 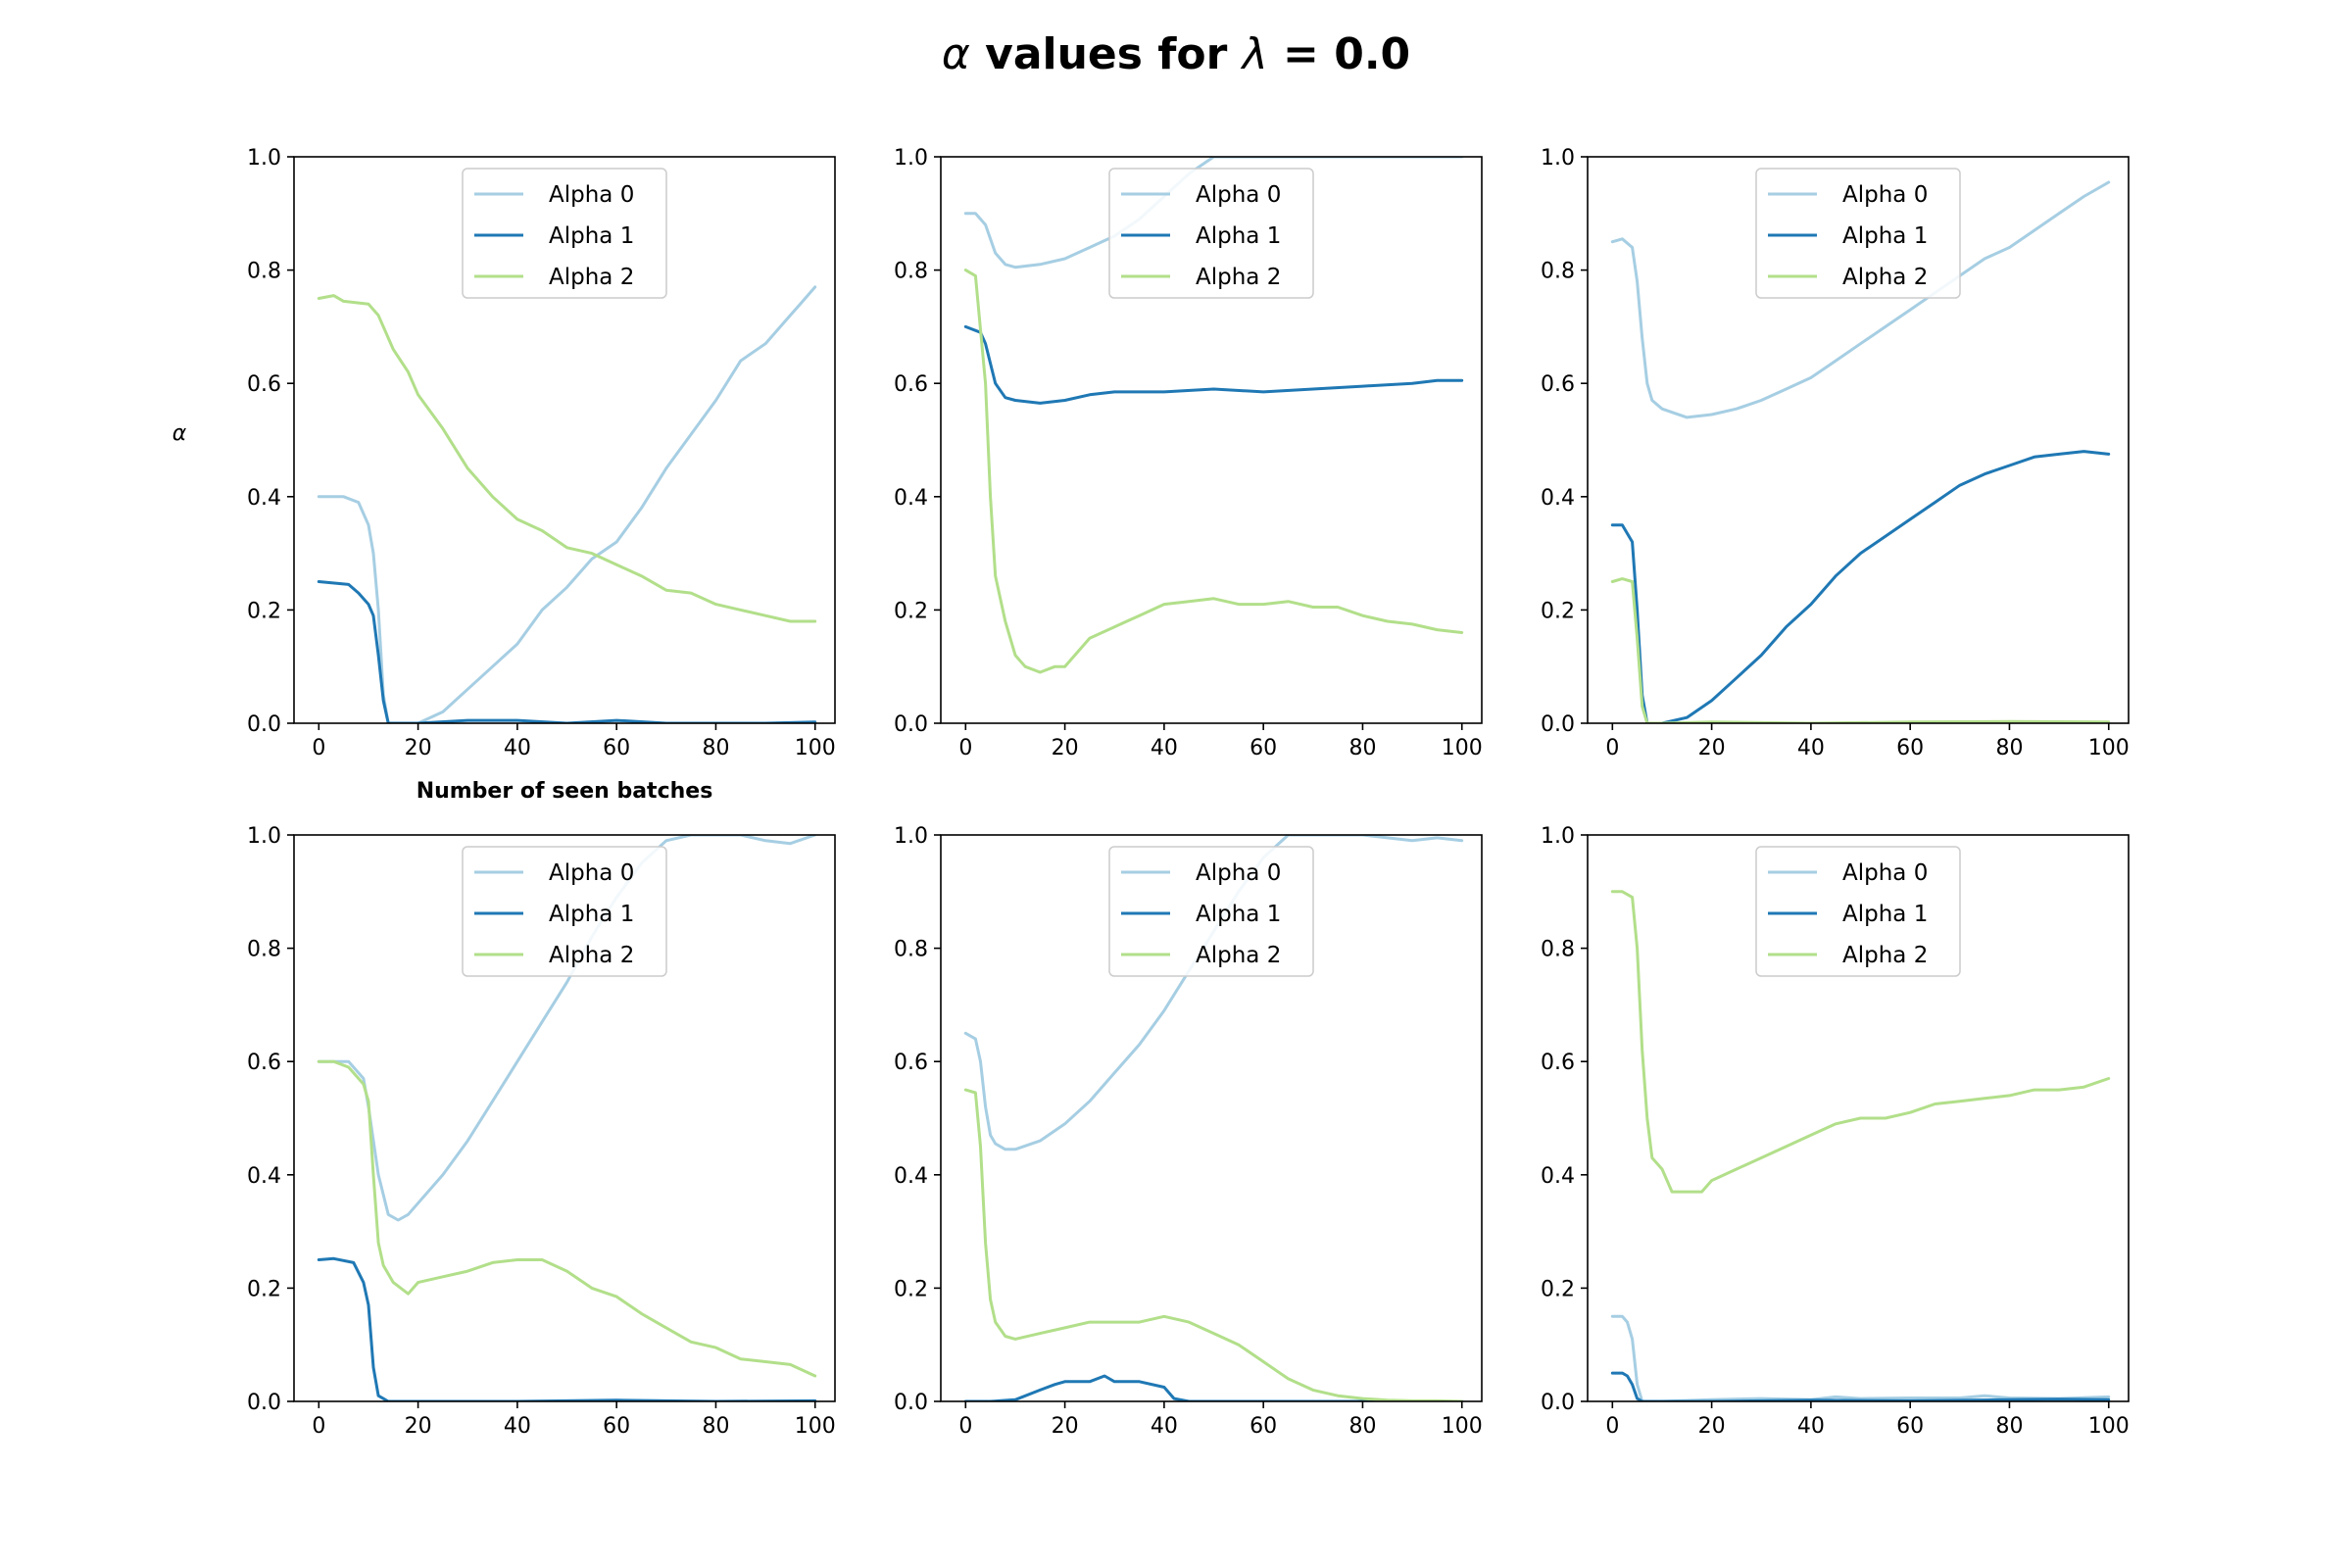 I want to click on title-value: = 0.0, so click(x=1339, y=54).